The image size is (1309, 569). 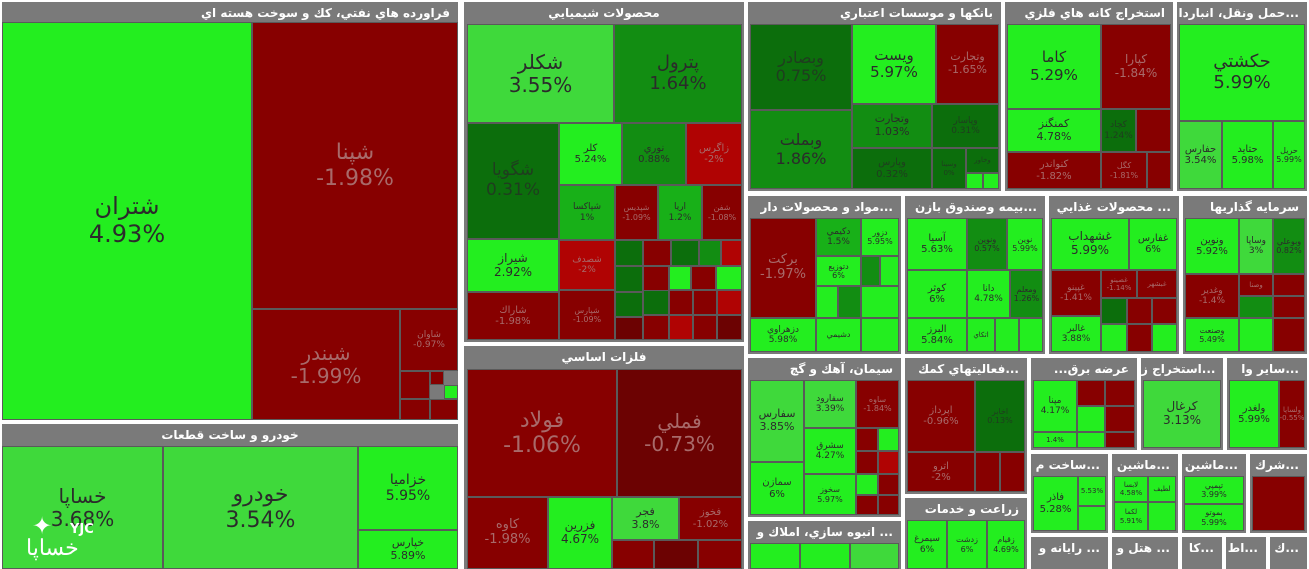 What do you see at coordinates (587, 315) in the screenshot?
I see `stock-tile: شپارس -1.09%` at bounding box center [587, 315].